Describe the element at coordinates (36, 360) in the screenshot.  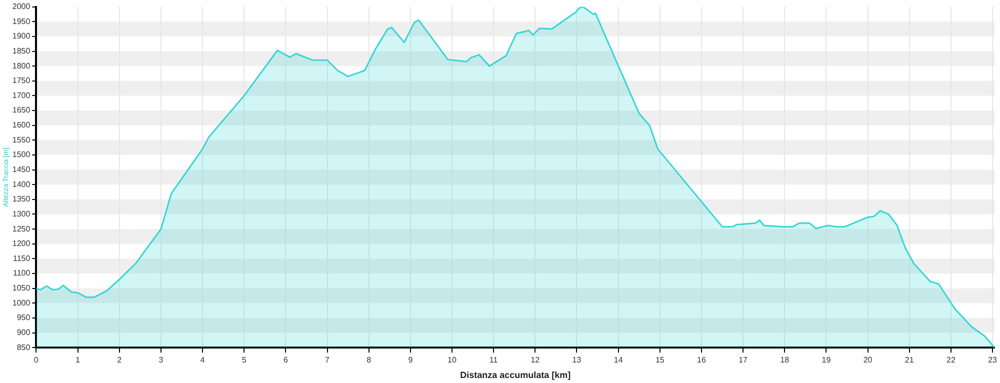
I see `x-tick-label: 0` at that location.